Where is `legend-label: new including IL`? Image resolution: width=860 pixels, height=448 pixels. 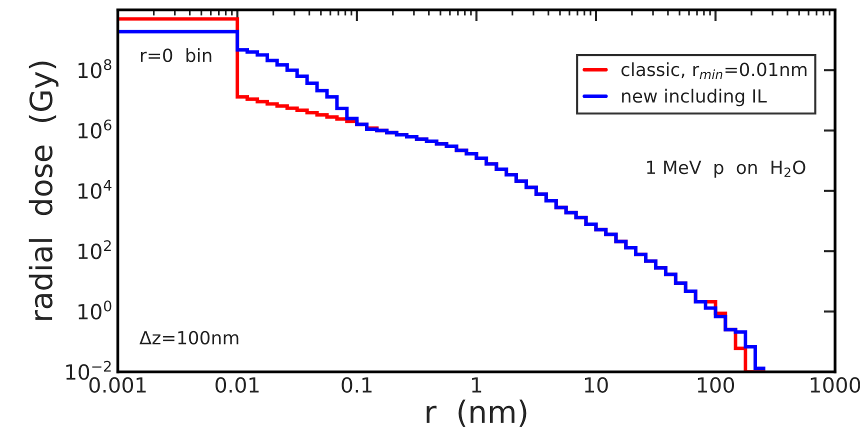 legend-label: new including IL is located at coordinates (694, 97).